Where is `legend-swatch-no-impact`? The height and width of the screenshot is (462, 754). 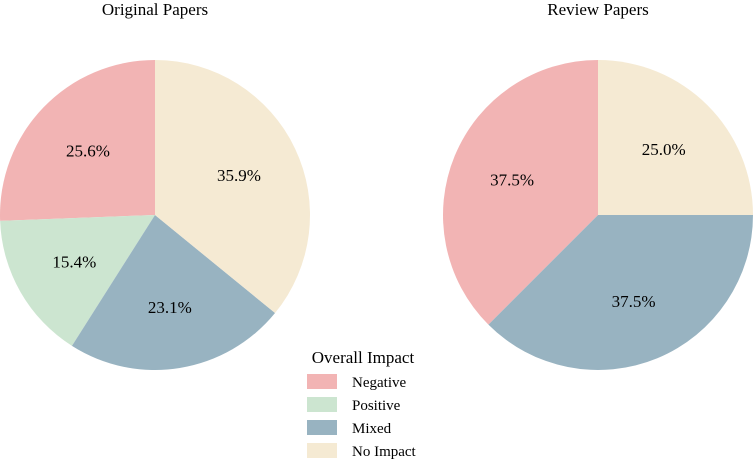
legend-swatch-no-impact is located at coordinates (322, 450).